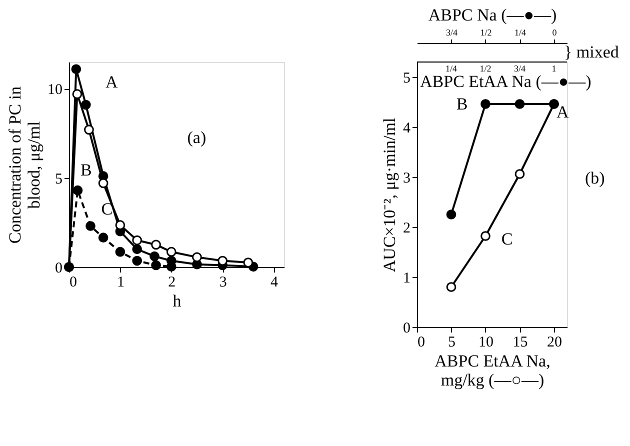 This screenshot has width=630, height=446. Describe the element at coordinates (486, 33) in the screenshot. I see `x2-tick-label: 1/2` at that location.